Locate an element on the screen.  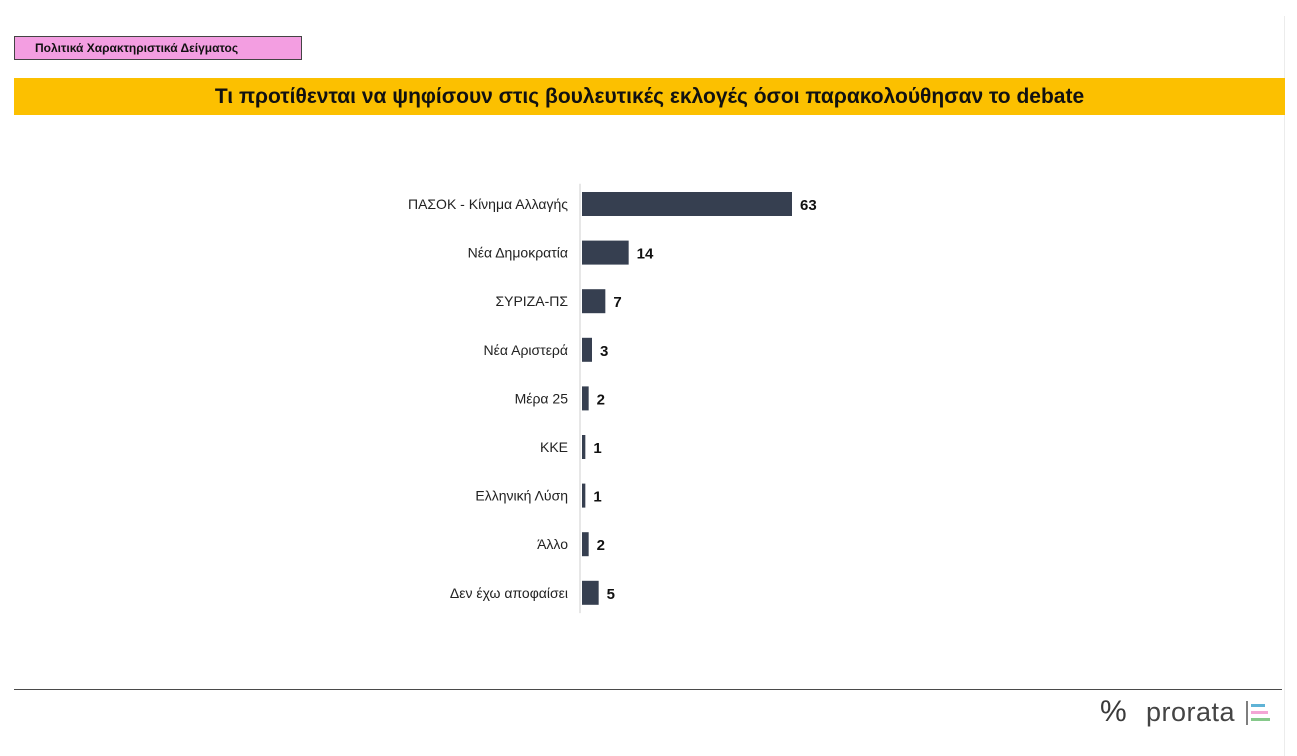
right-edge-line is located at coordinates (1284, 386).